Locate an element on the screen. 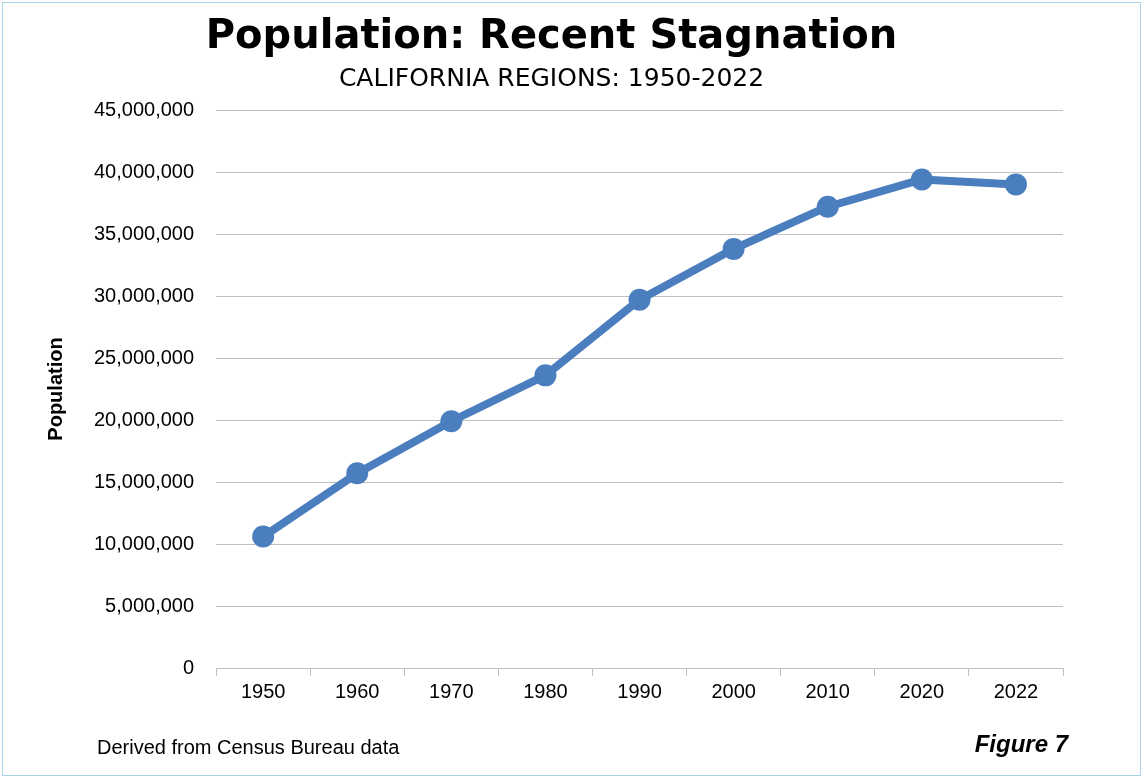  y-tick-label: 10,000,000 is located at coordinates (144, 542).